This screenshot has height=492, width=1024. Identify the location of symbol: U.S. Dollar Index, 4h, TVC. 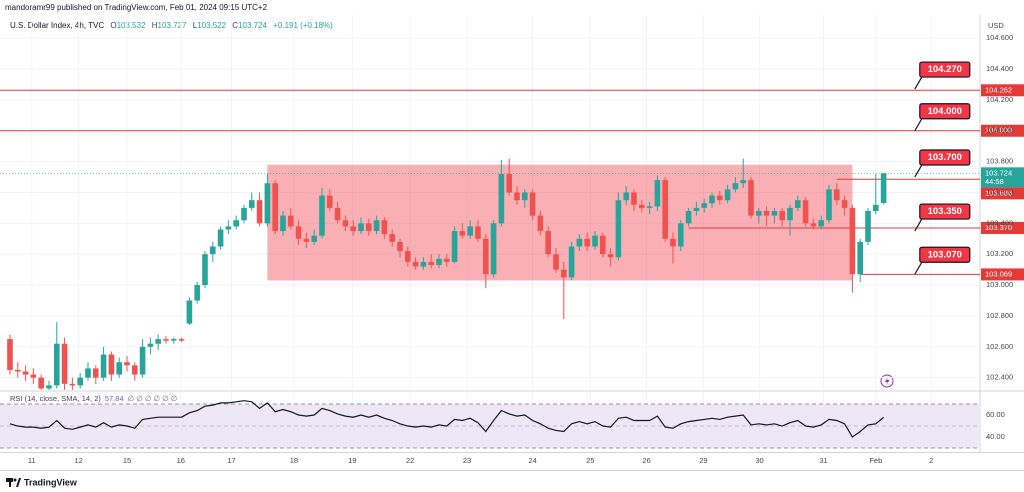
(57, 25).